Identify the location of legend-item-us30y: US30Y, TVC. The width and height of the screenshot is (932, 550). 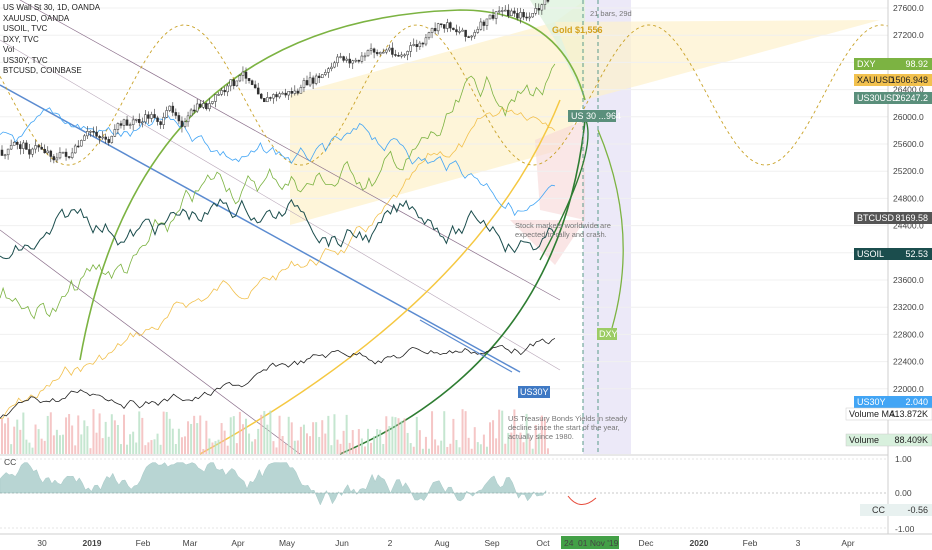
(25, 60).